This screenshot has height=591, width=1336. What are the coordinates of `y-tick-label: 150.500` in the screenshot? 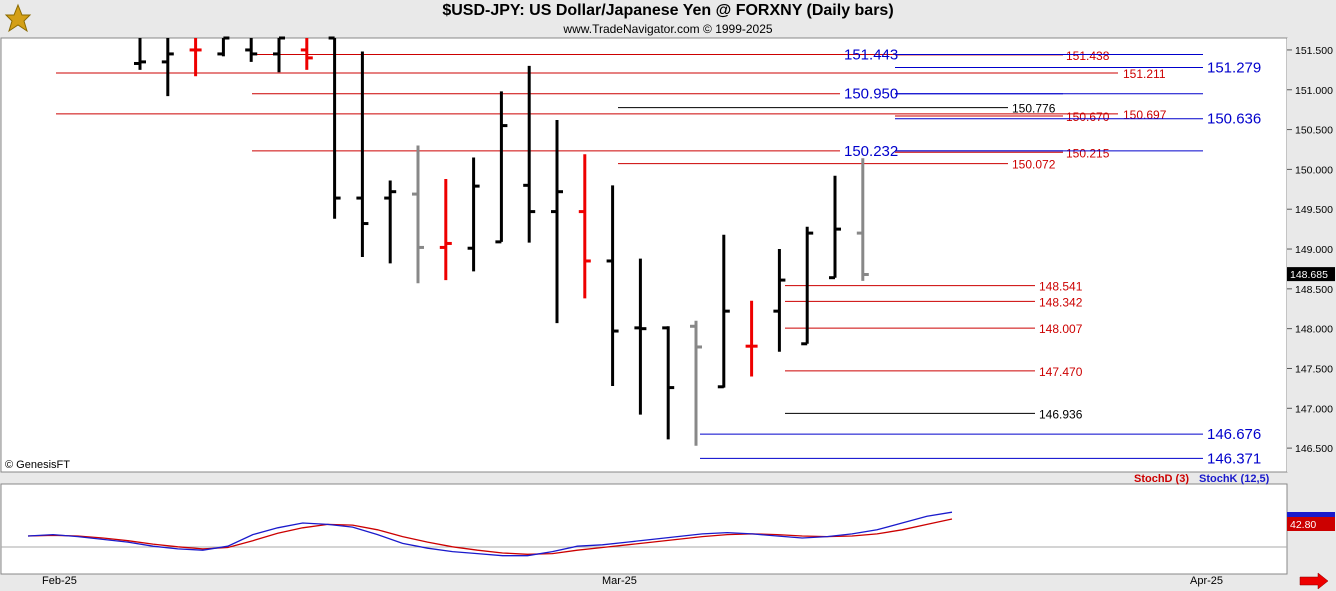 It's located at (1314, 131).